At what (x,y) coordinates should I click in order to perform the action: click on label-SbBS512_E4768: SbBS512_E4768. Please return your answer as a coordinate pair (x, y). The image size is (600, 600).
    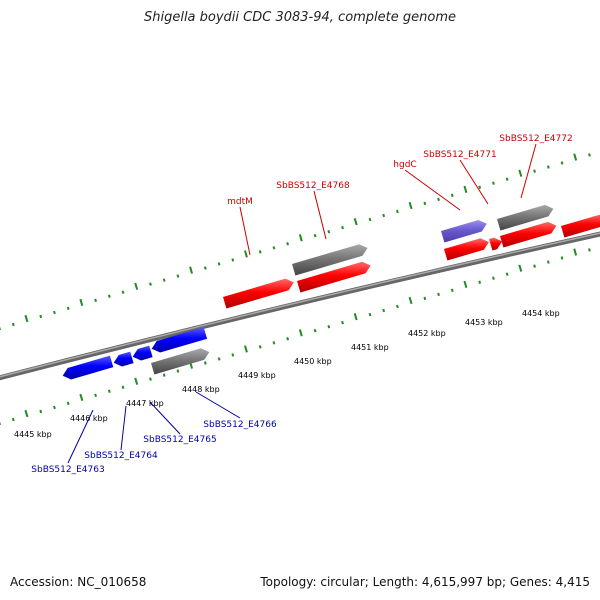
    Looking at the image, I should click on (313, 186).